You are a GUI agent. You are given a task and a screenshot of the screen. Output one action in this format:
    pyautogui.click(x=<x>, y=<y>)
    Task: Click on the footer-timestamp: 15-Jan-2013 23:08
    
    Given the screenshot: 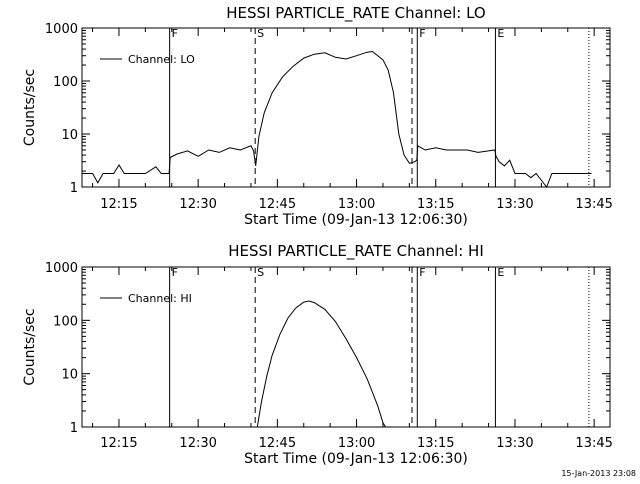 What is the action you would take?
    pyautogui.click(x=598, y=473)
    